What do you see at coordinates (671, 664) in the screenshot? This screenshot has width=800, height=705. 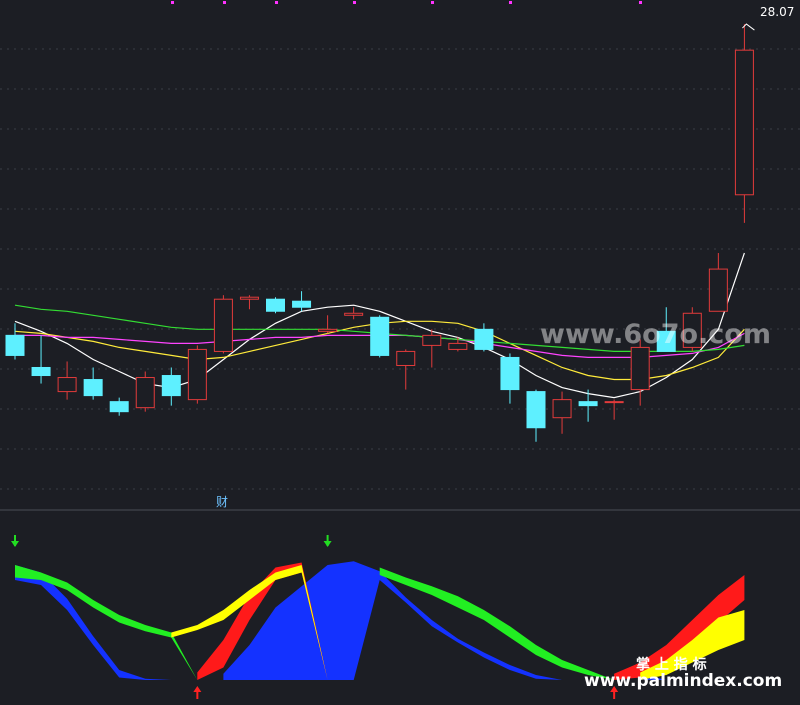 I see `watermark-bottom-cn: 掌 上 指 标` at bounding box center [671, 664].